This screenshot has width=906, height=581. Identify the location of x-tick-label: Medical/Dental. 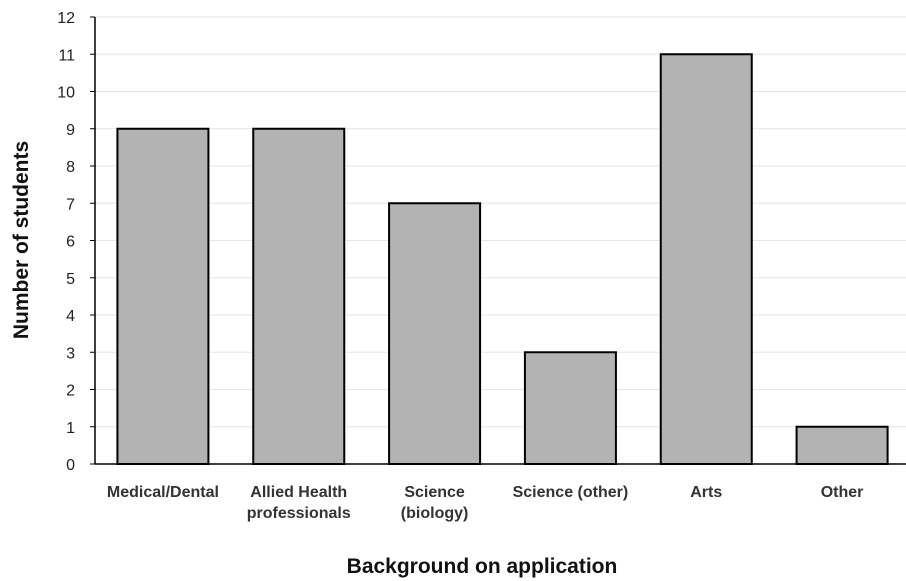
(163, 492).